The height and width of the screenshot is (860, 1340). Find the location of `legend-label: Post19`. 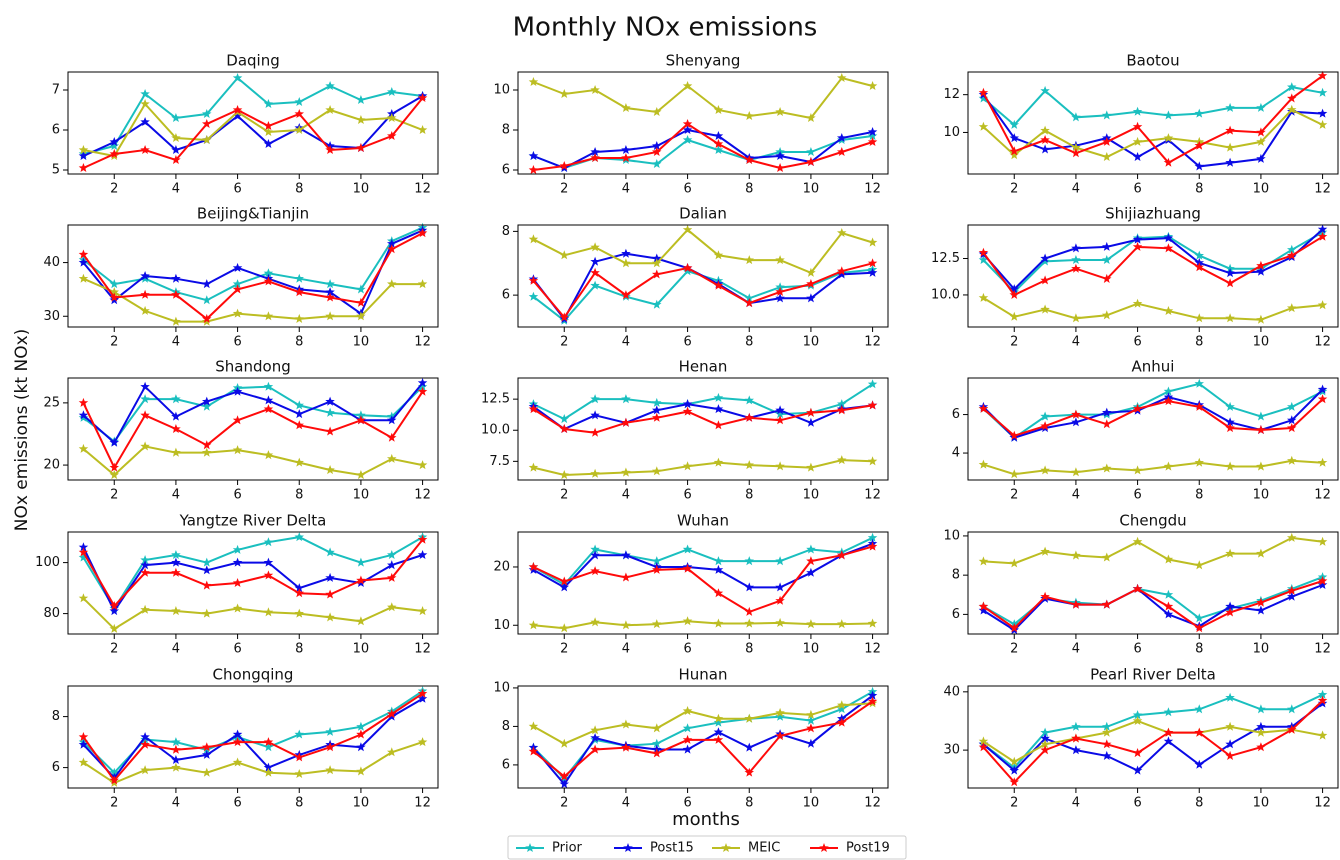

legend-label: Post19 is located at coordinates (868, 848).